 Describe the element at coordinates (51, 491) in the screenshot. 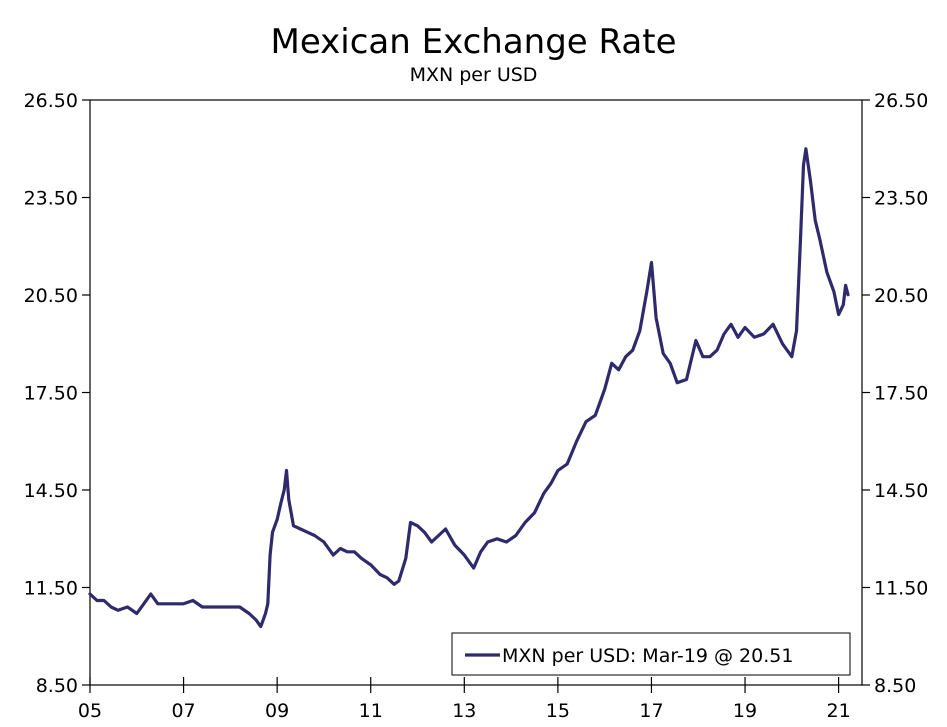

I see `y-tick-label-left: 14.50` at that location.